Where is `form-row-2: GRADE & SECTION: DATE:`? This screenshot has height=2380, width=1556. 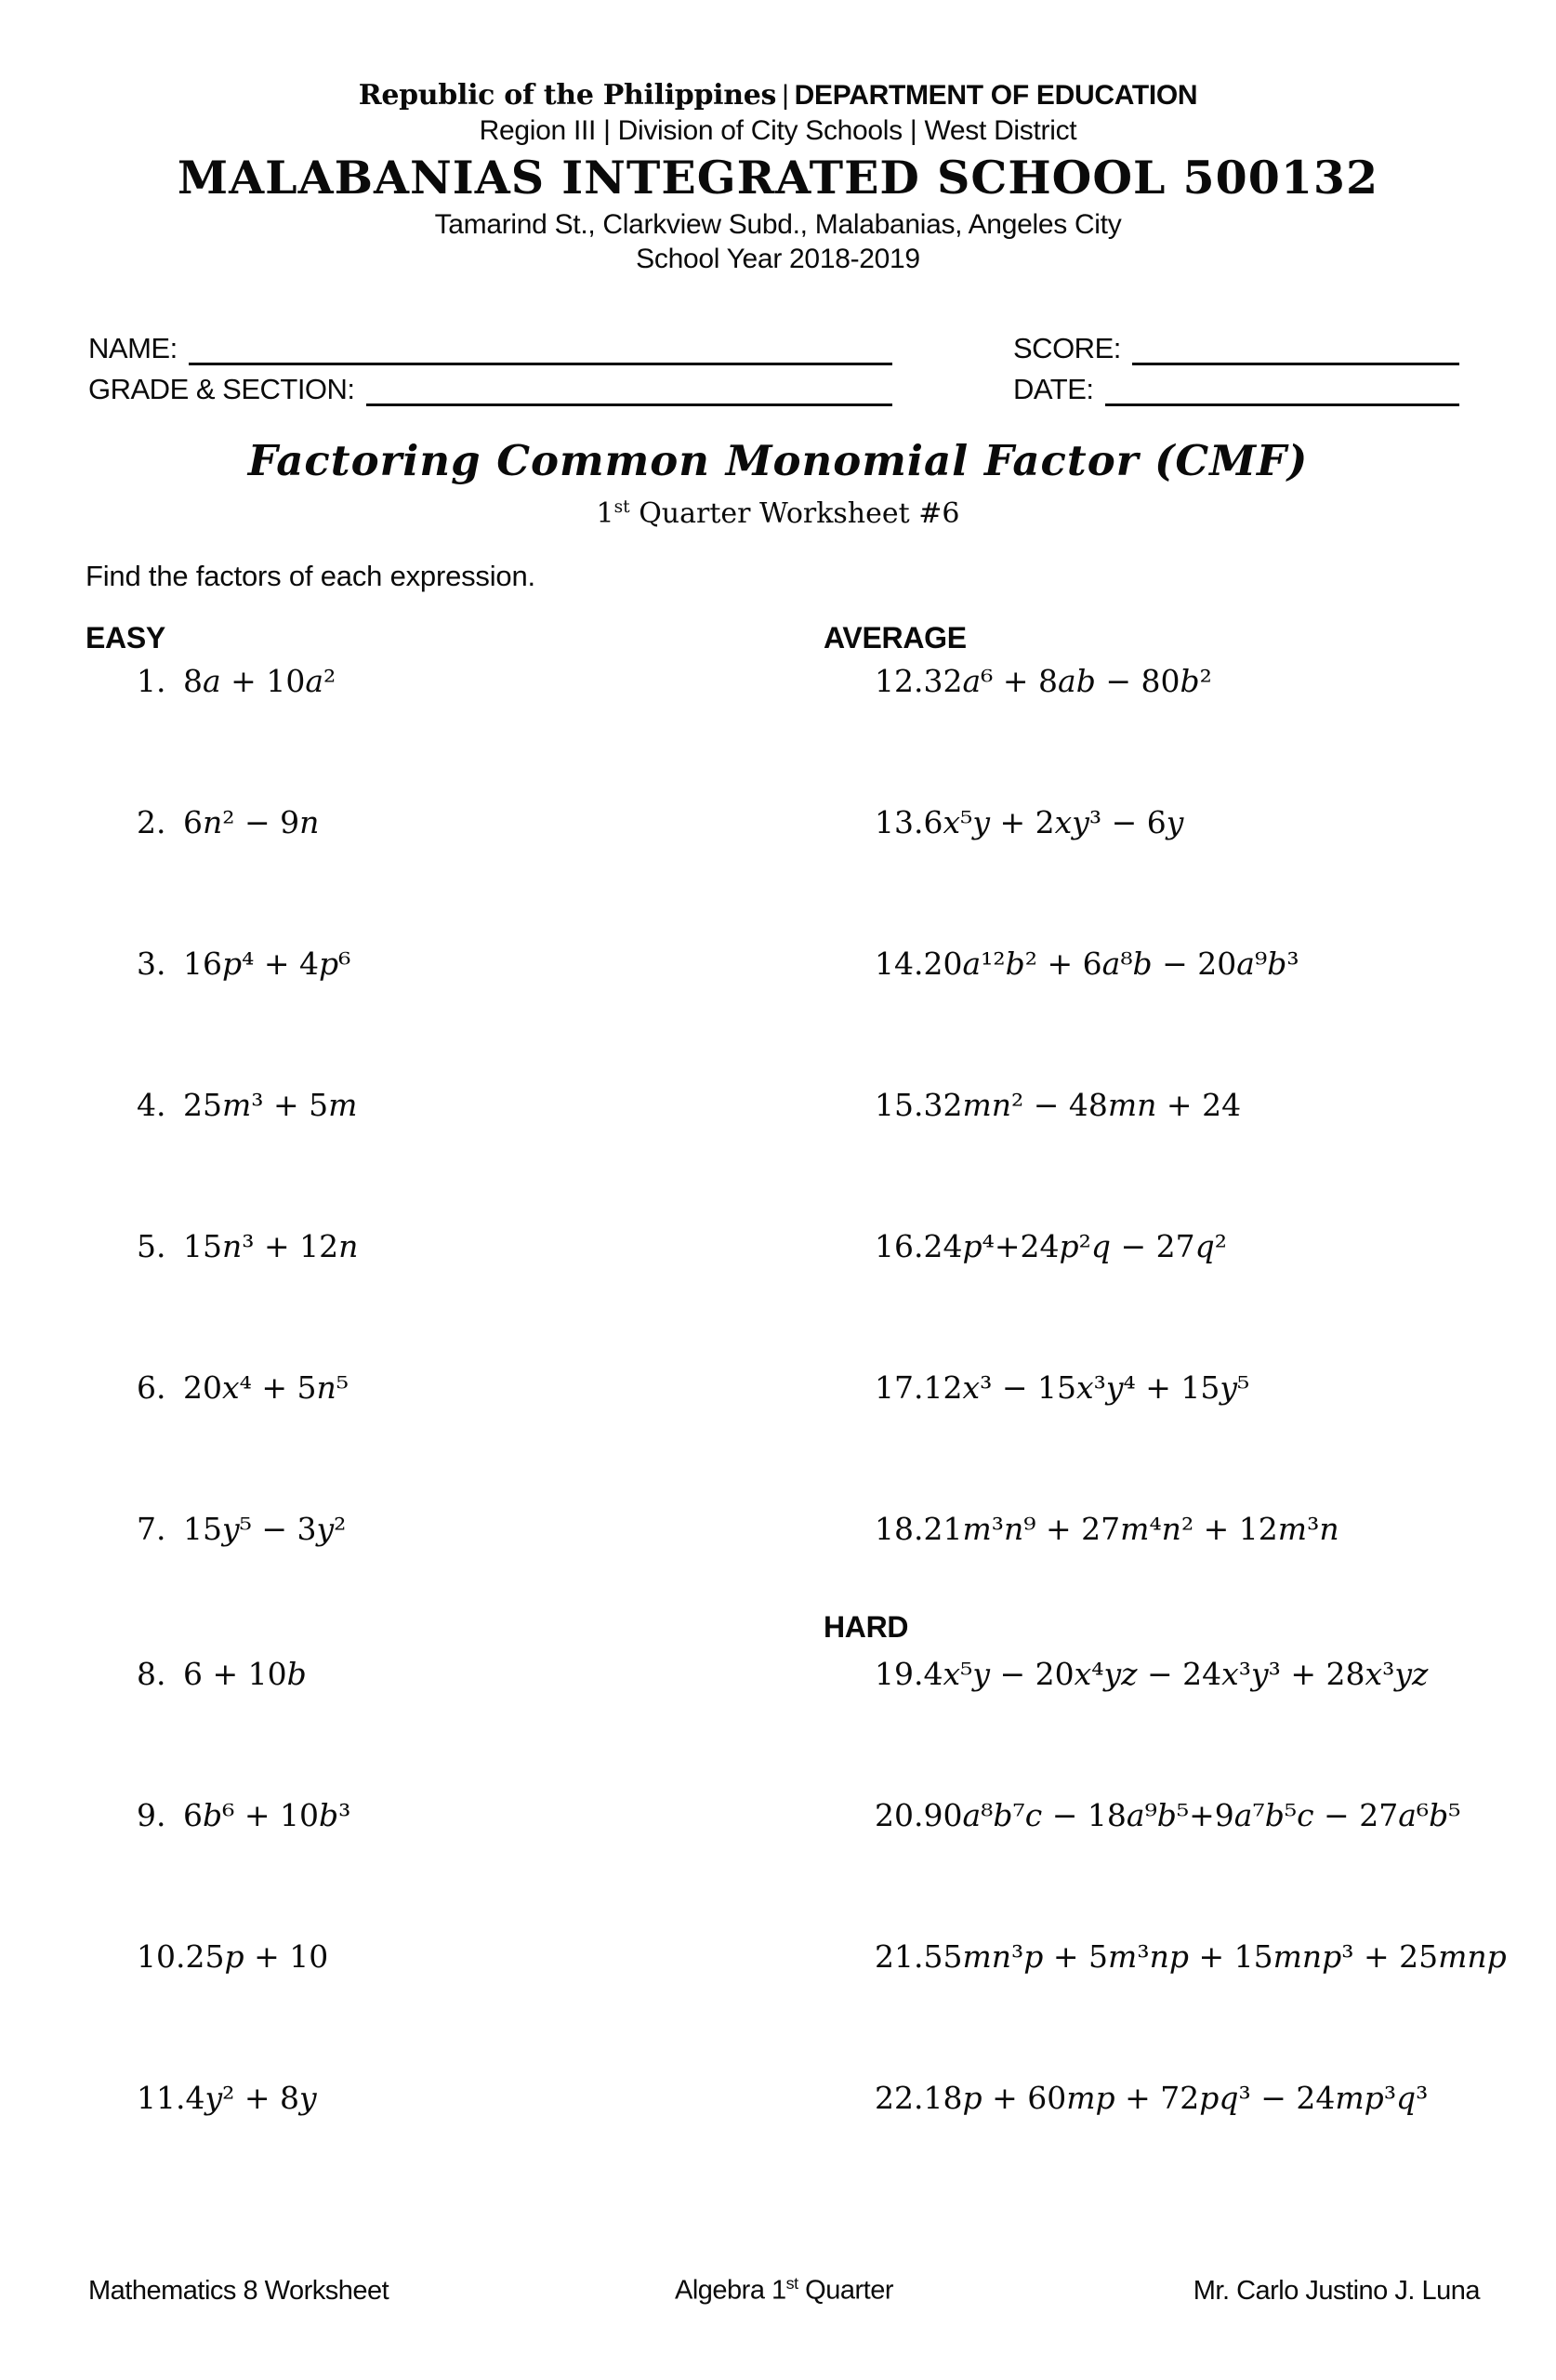
form-row-2: GRADE & SECTION: DATE: is located at coordinates (778, 385).